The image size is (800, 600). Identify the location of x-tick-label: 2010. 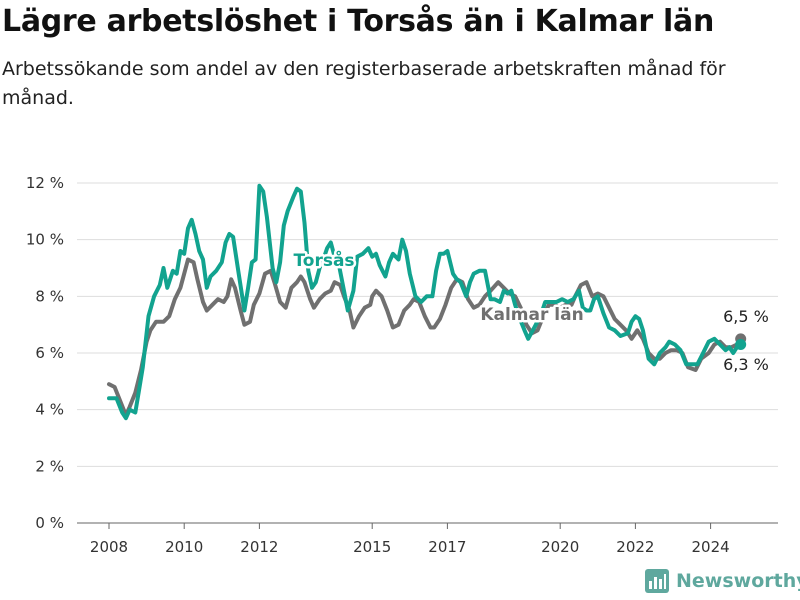
(184, 547).